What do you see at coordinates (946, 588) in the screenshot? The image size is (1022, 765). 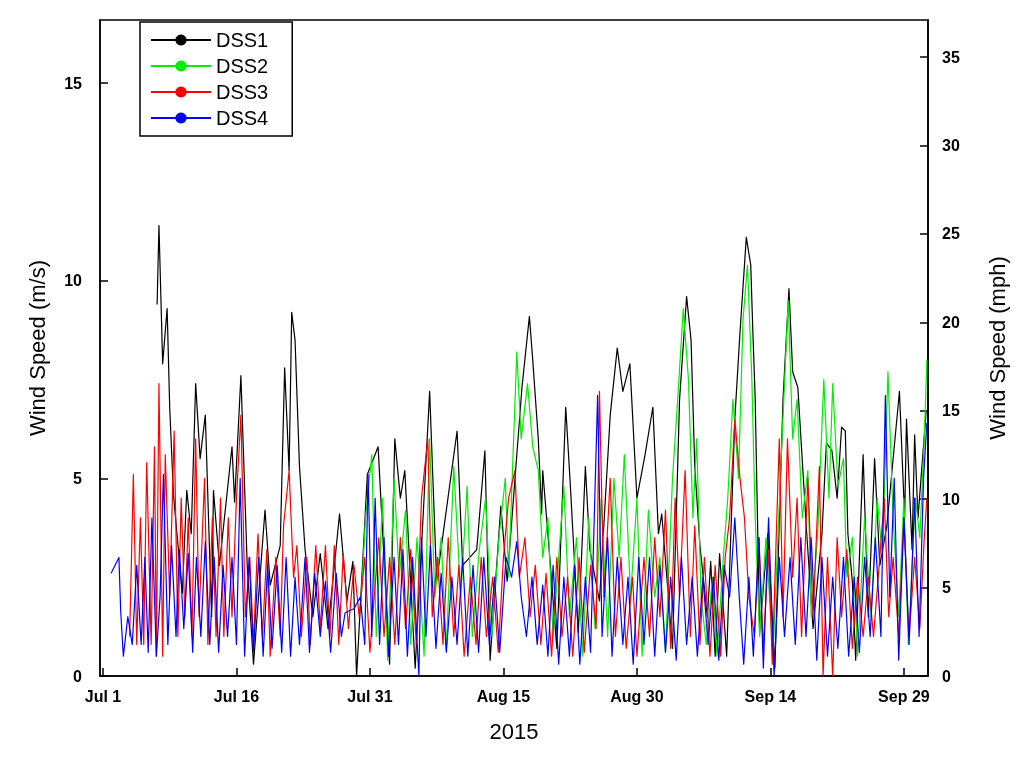 I see `y2-tick-label: 5` at bounding box center [946, 588].